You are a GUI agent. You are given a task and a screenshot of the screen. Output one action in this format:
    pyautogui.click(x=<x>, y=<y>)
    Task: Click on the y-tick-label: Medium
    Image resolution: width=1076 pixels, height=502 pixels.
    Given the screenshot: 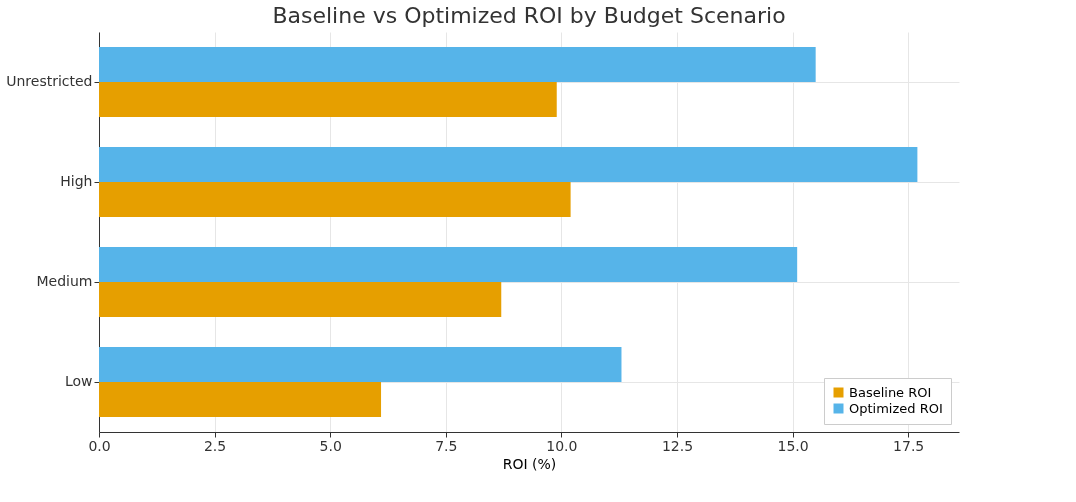 What is the action you would take?
    pyautogui.click(x=64, y=281)
    